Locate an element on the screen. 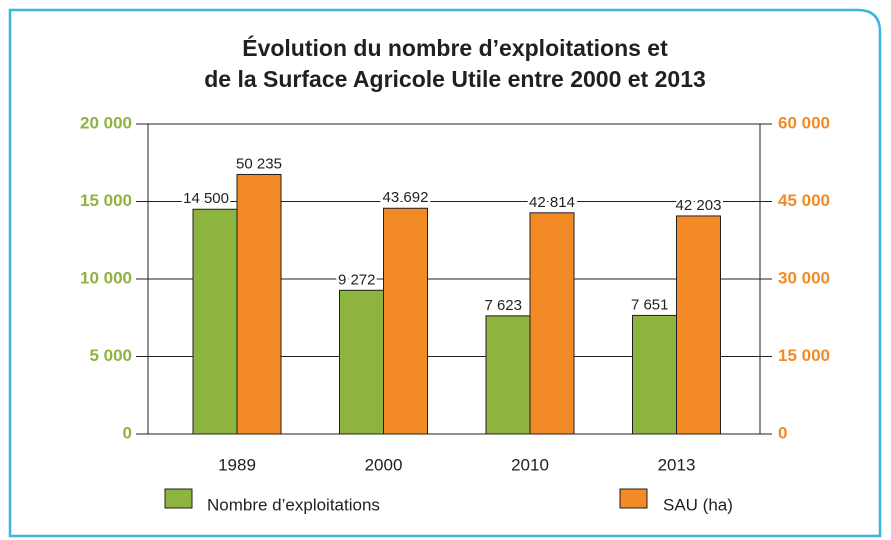 Image resolution: width=891 pixels, height=540 pixels. x-tick-label: 2013 is located at coordinates (677, 464).